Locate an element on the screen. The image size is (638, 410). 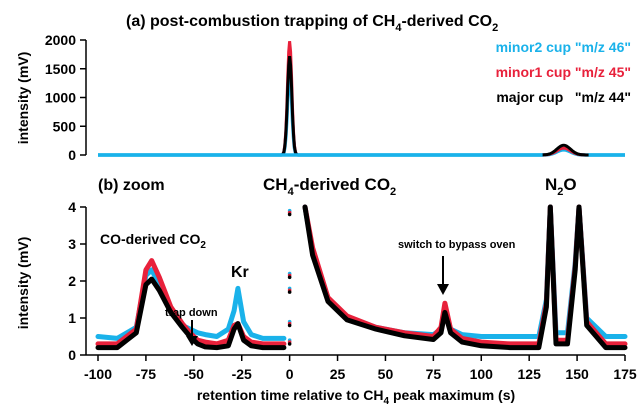
co-derived-label: CO-derived CO2 is located at coordinates (153, 241).